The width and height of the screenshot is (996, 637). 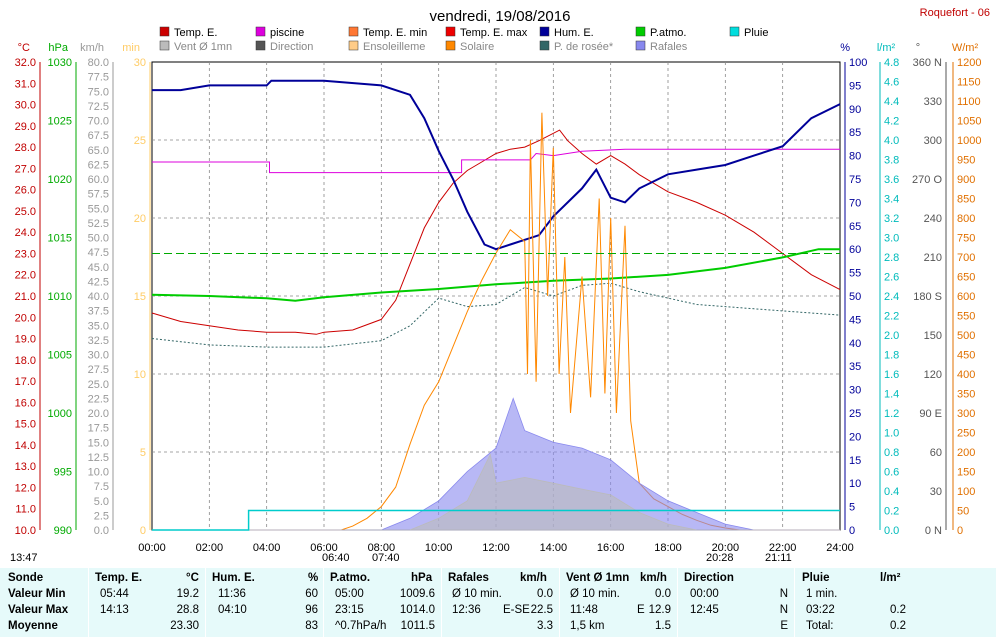 What do you see at coordinates (891, 375) in the screenshot?
I see `axis-tick-label: 1.6` at bounding box center [891, 375].